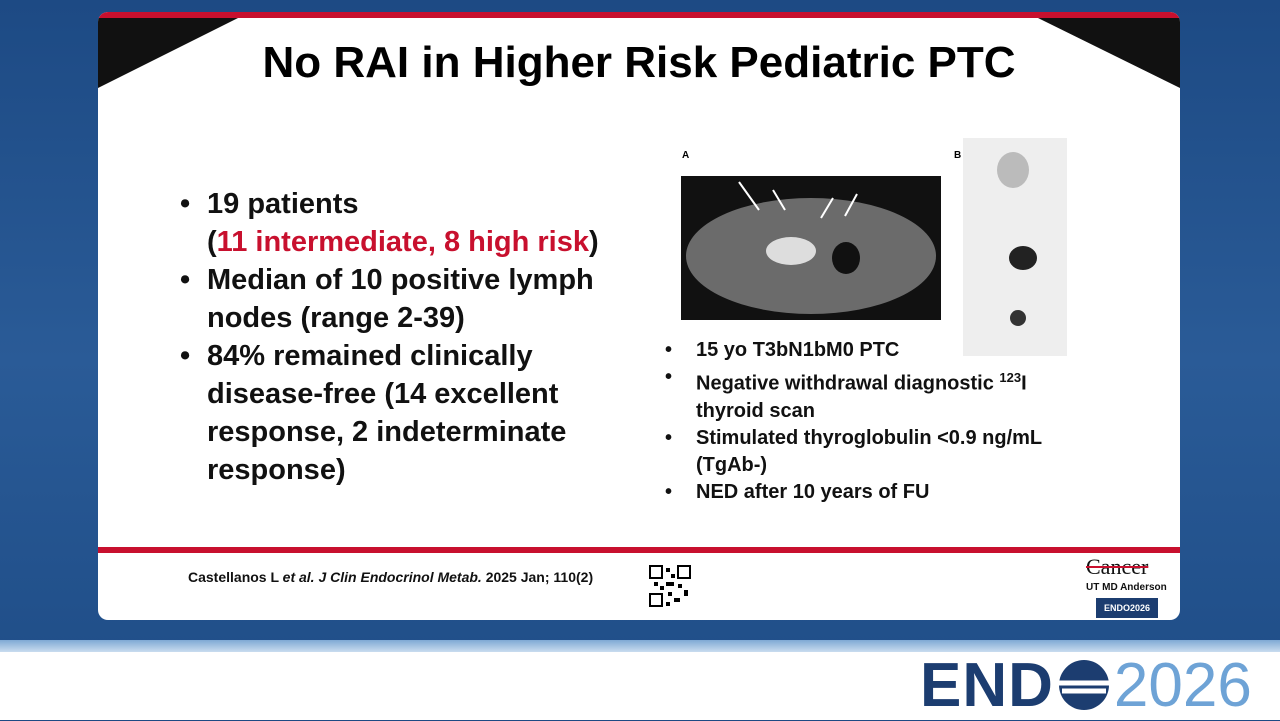 This screenshot has width=1280, height=721. Describe the element at coordinates (640, 646) in the screenshot. I see `background-stripe` at that location.